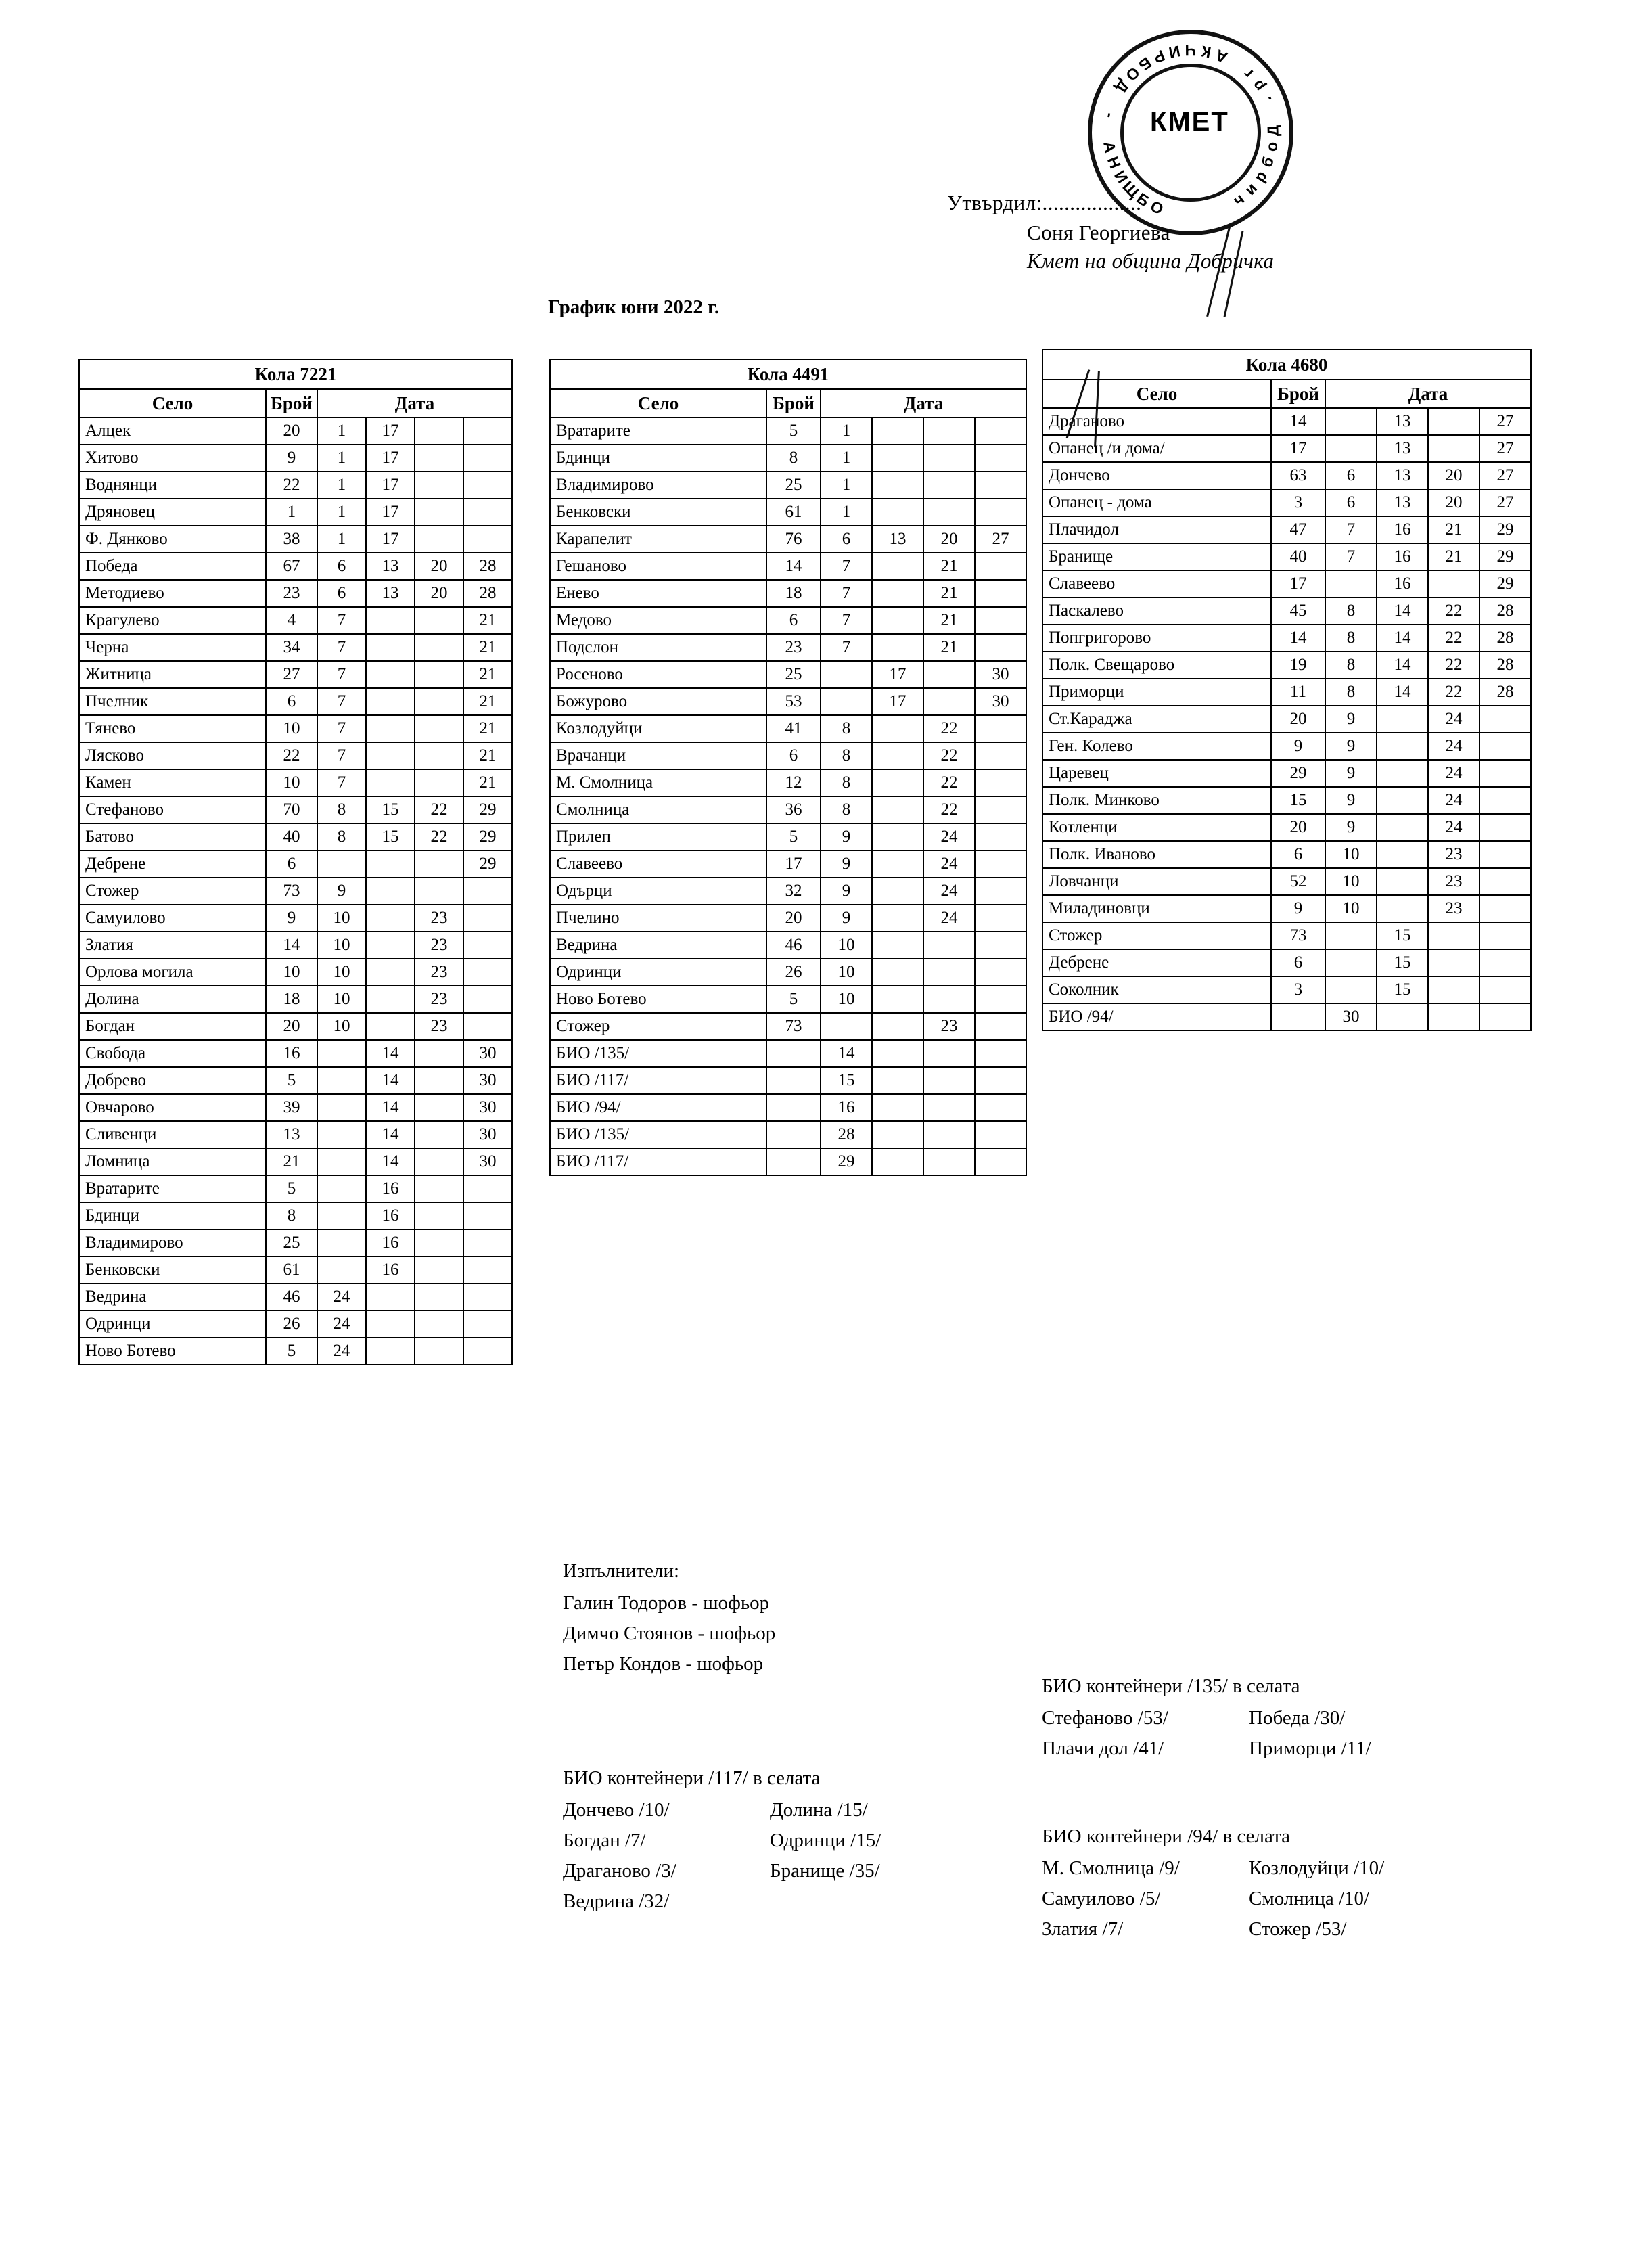 The width and height of the screenshot is (1652, 2247). Describe the element at coordinates (788, 918) in the screenshot. I see `table-row: Пчелино 20 9 24` at that location.